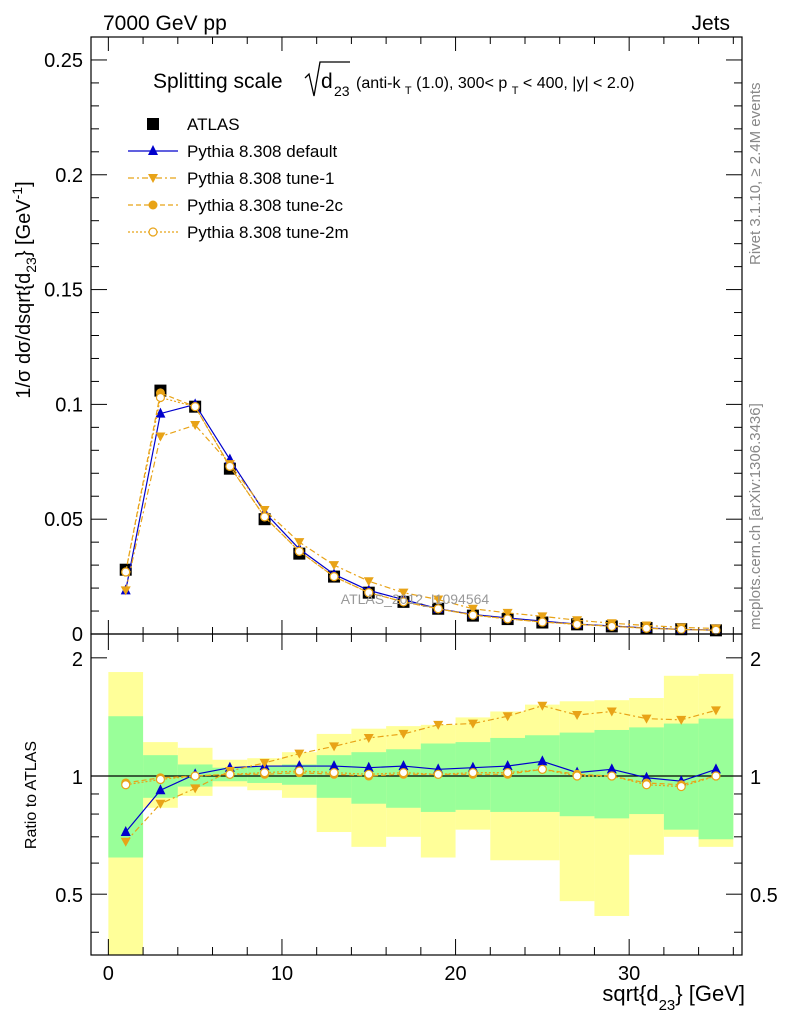  I want to click on title-cut-b: (1.0), 300< p, so click(461, 83).